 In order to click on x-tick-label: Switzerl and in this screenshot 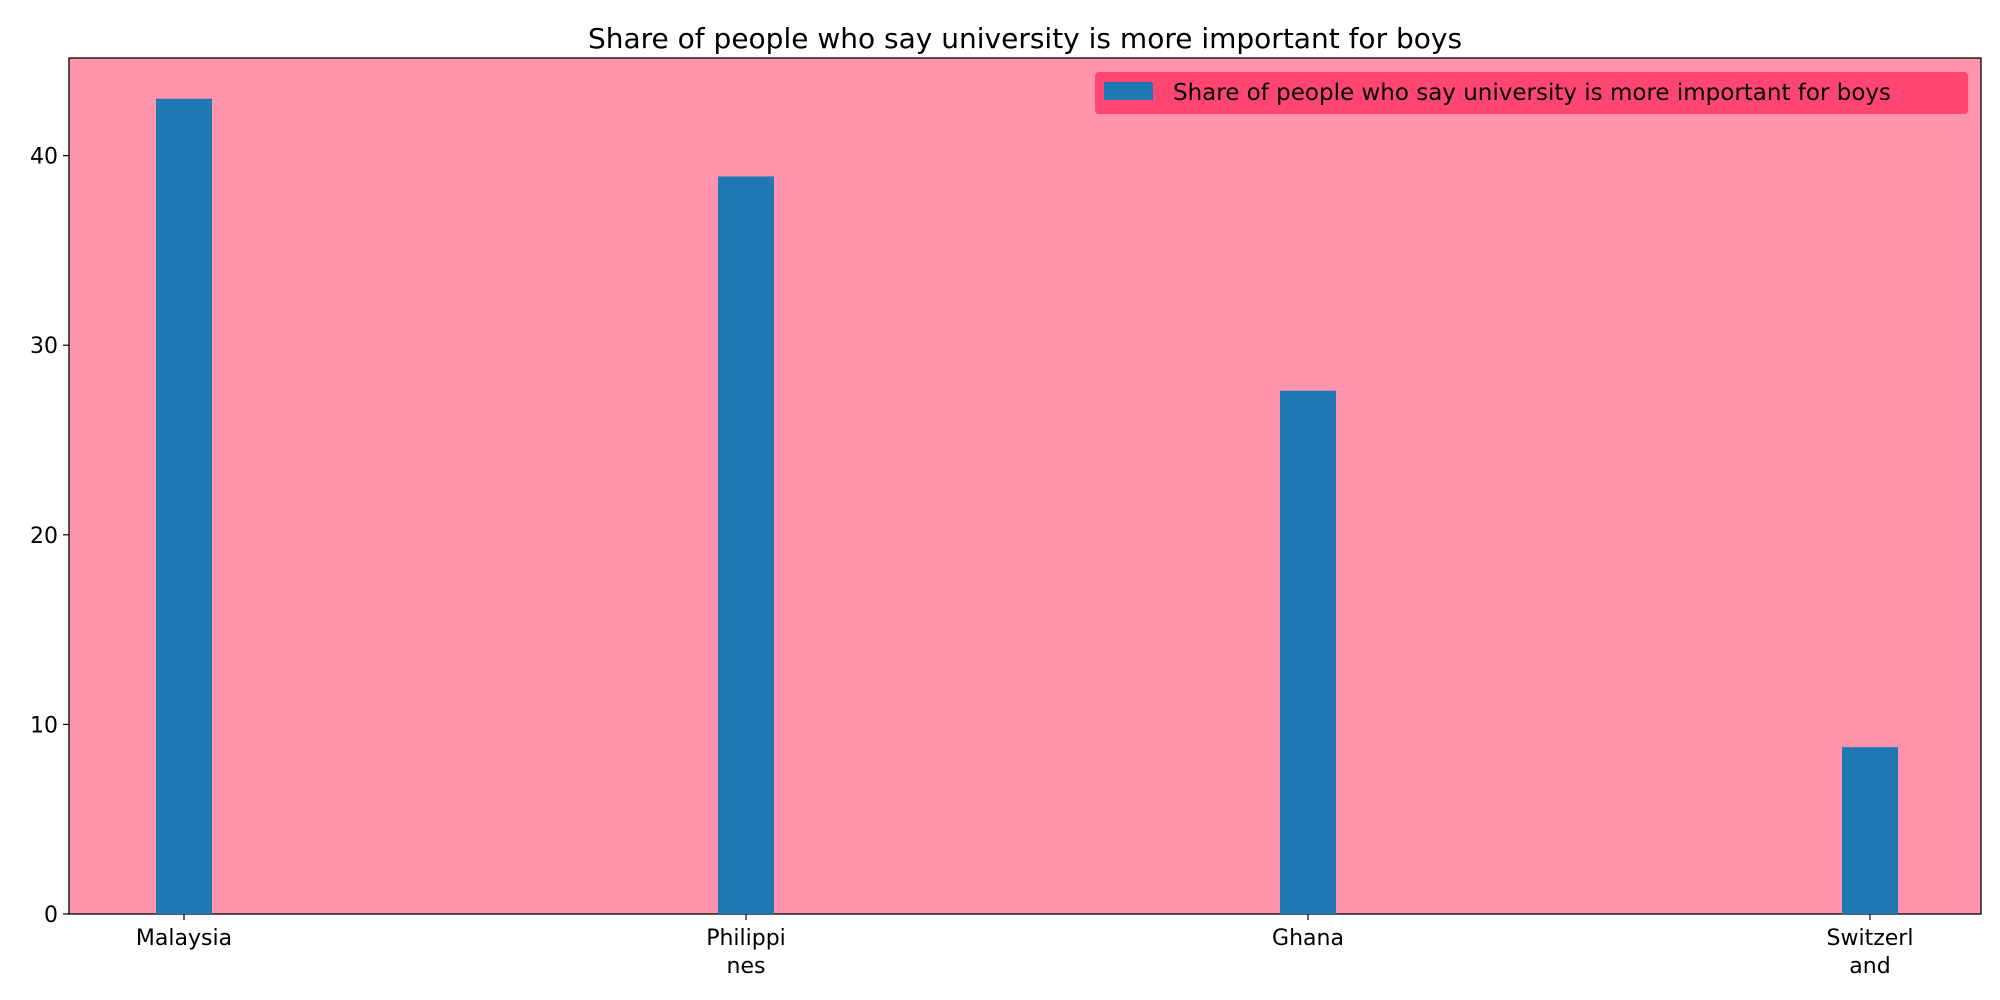, I will do `click(1870, 952)`.